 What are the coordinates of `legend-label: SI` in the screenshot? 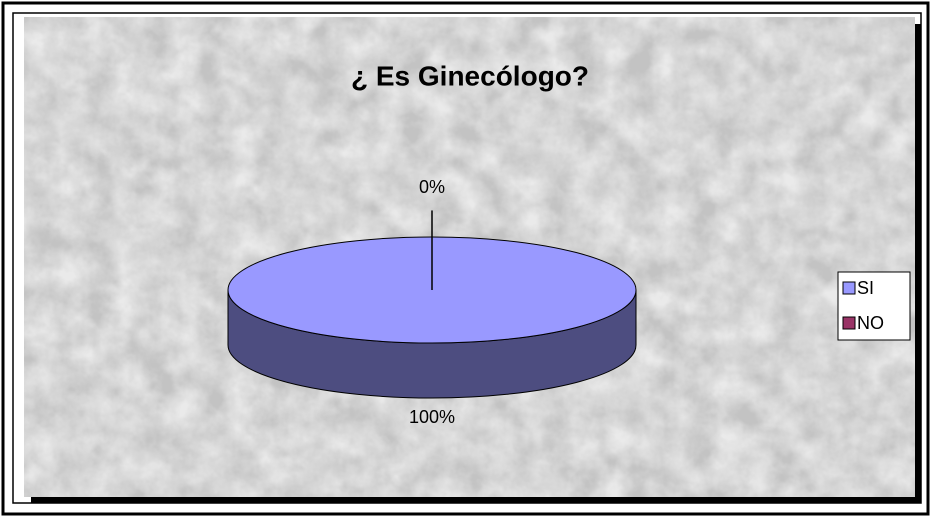 It's located at (865, 288).